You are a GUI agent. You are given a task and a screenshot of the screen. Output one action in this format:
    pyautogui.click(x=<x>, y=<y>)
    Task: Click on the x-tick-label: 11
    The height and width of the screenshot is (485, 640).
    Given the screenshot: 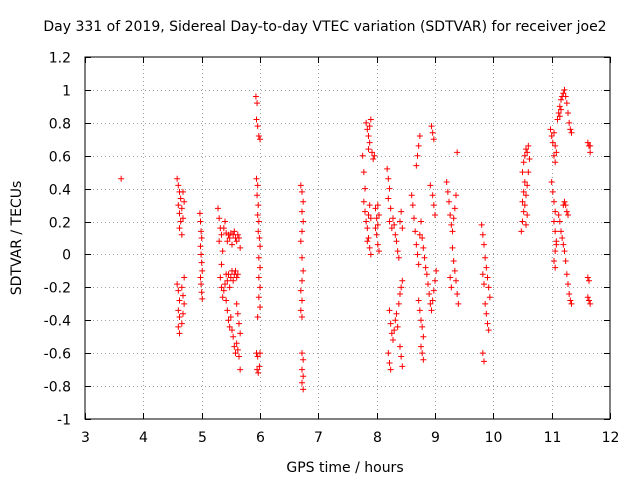 What is the action you would take?
    pyautogui.click(x=553, y=438)
    